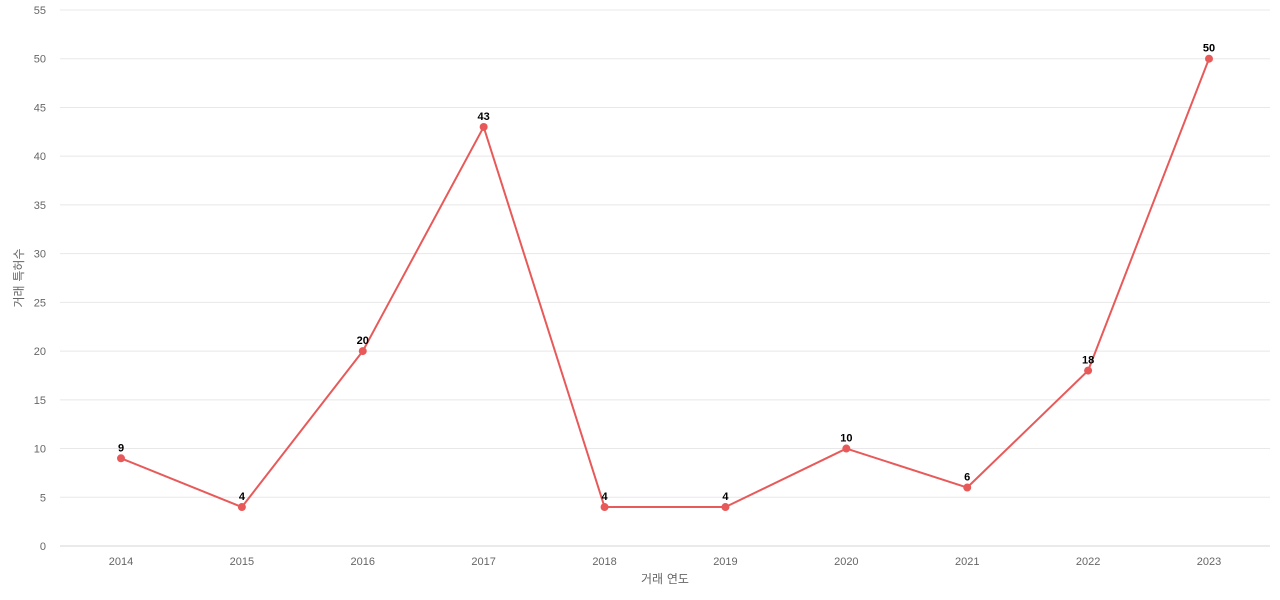 Image resolution: width=1280 pixels, height=600 pixels. I want to click on x-tick-label: 2022, so click(1088, 562).